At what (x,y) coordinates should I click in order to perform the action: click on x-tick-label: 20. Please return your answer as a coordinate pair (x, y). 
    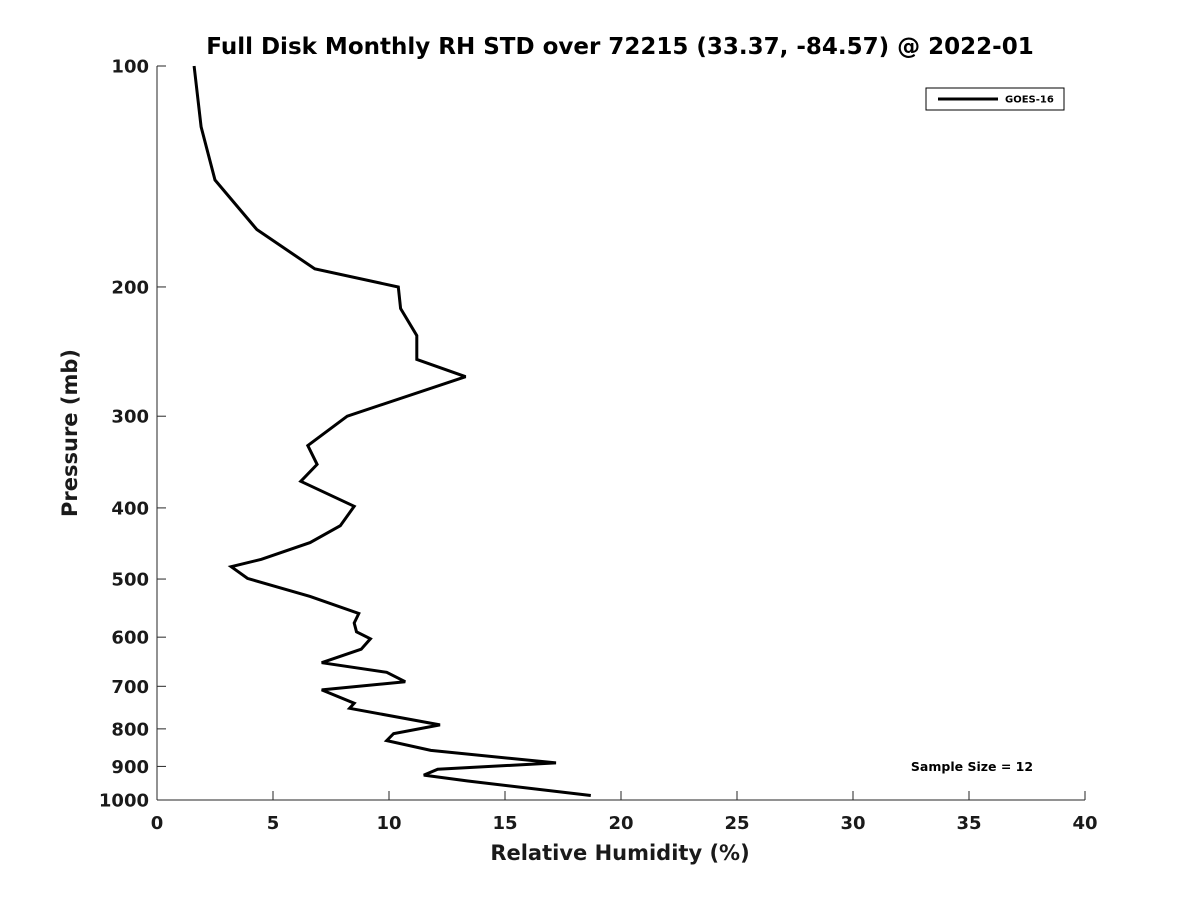
    Looking at the image, I should click on (620, 823).